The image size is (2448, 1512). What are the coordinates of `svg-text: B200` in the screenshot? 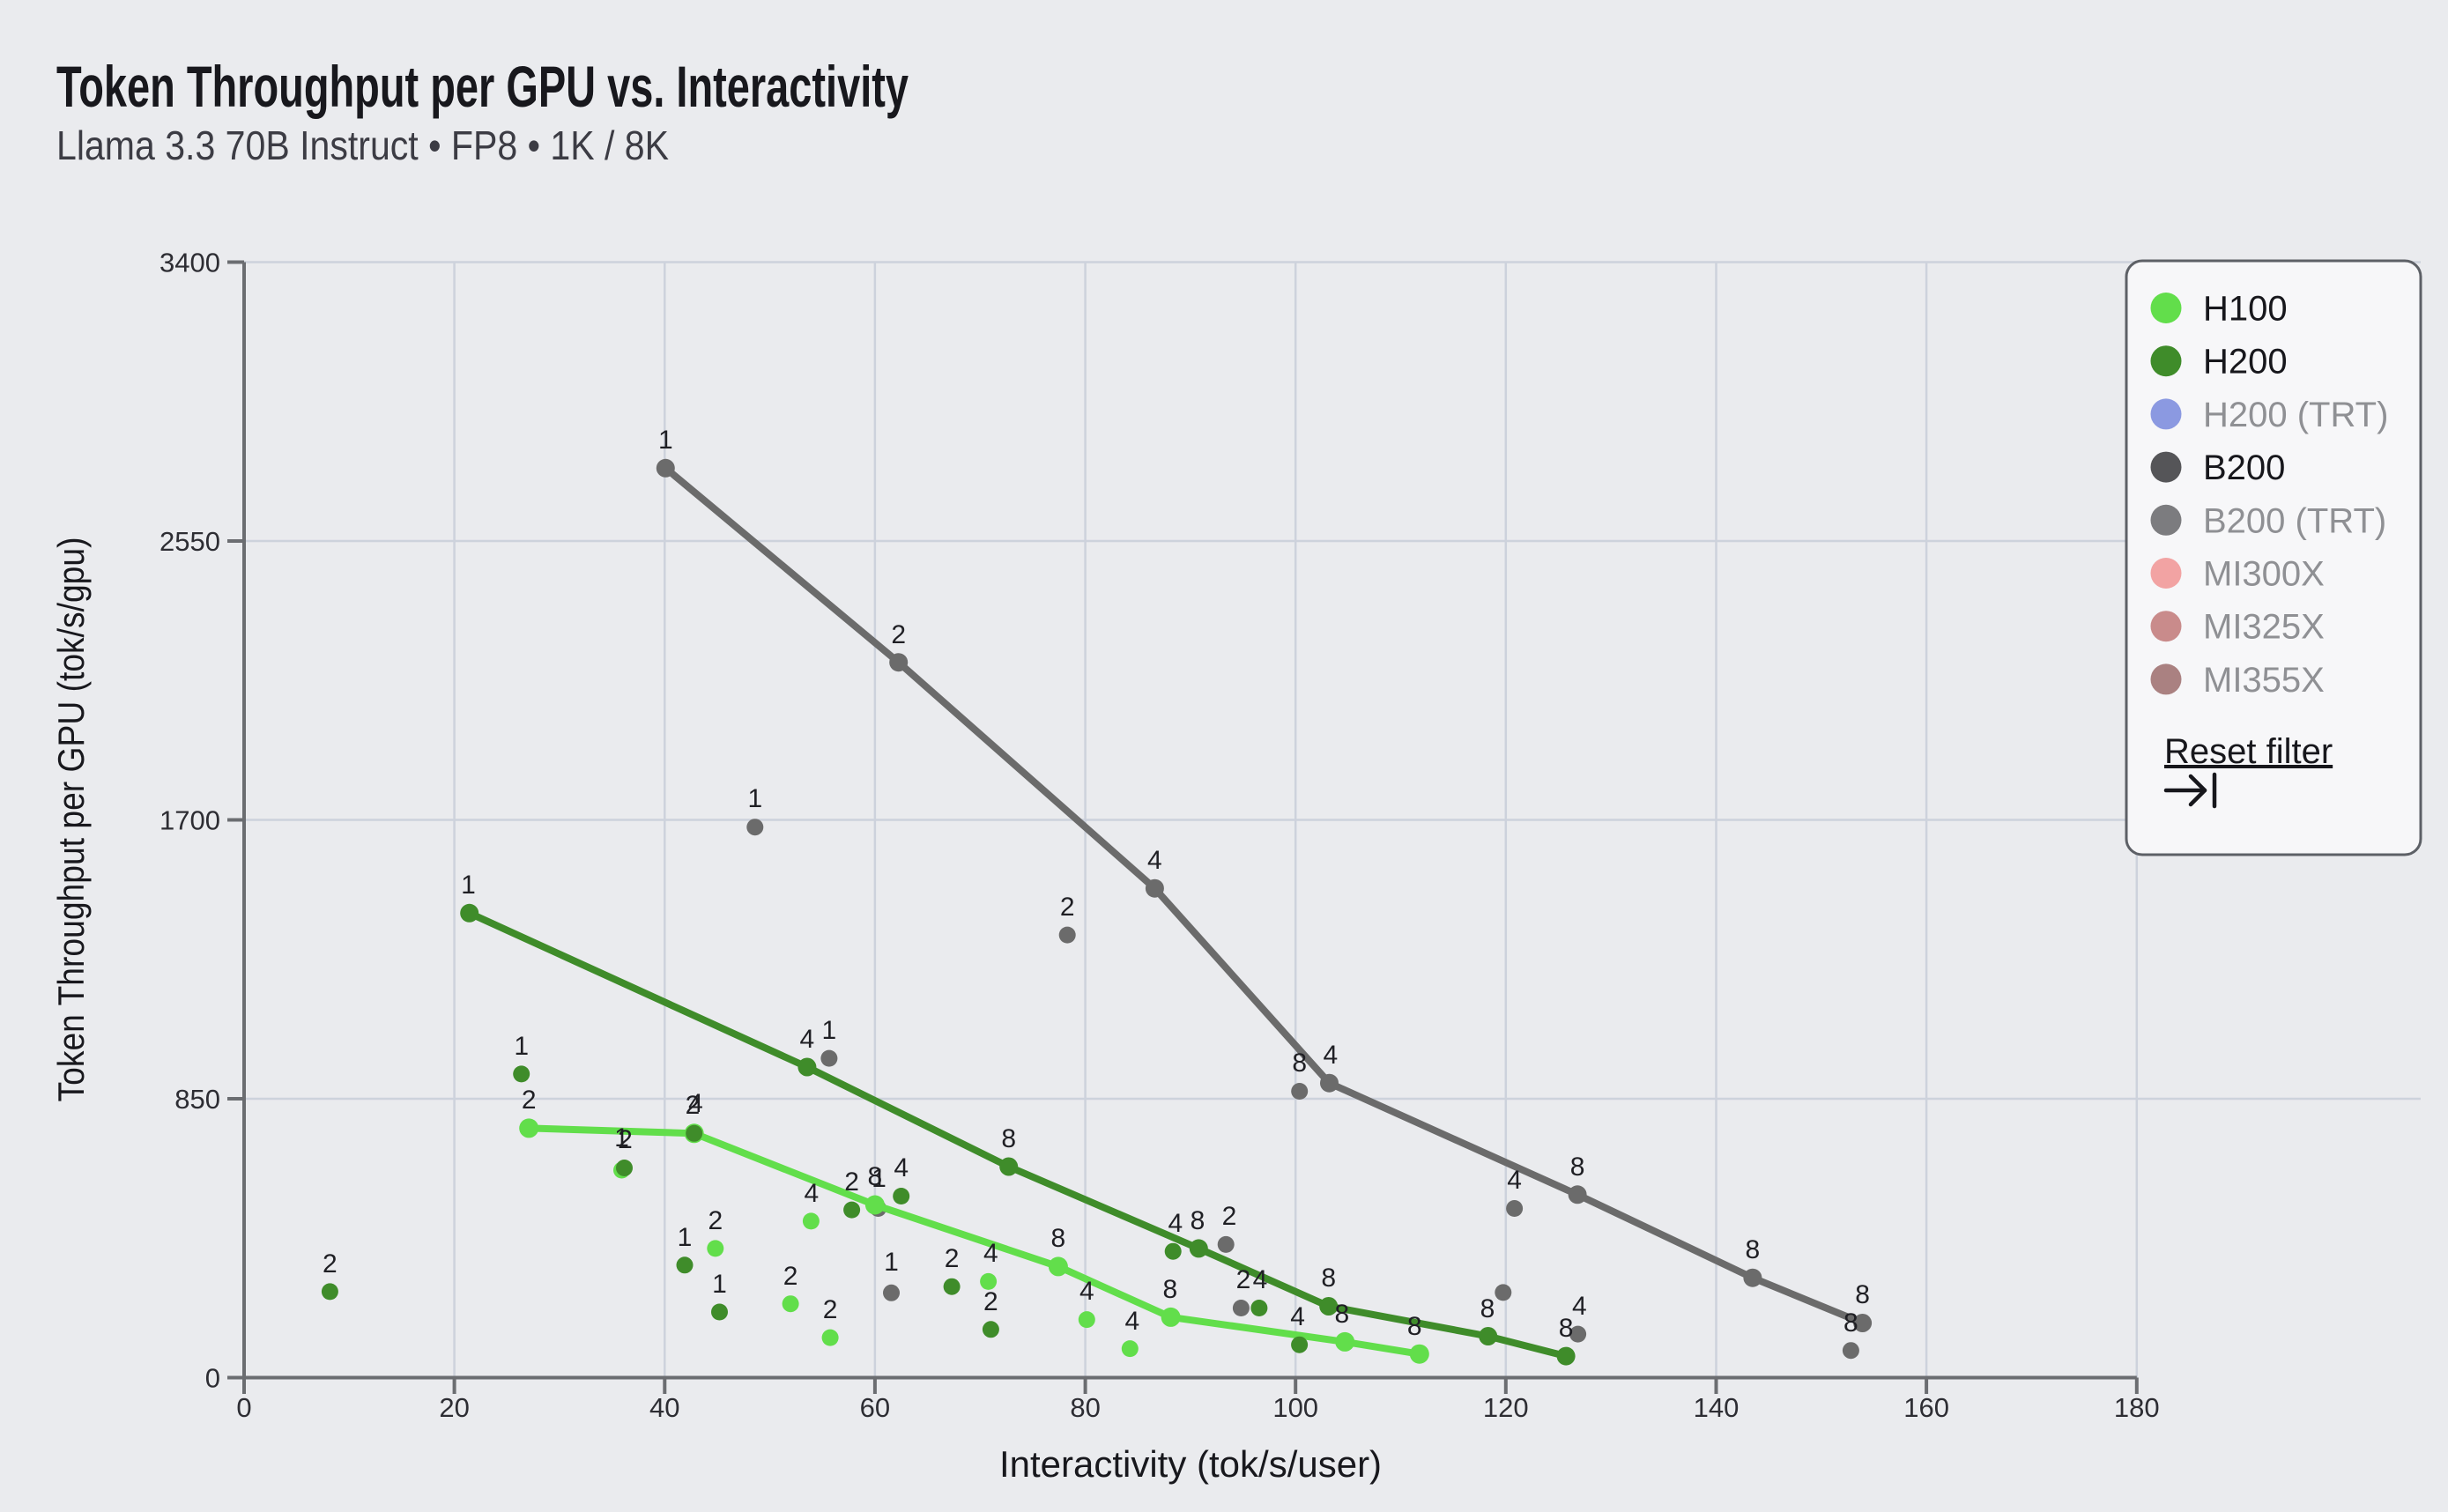 It's located at (2244, 468).